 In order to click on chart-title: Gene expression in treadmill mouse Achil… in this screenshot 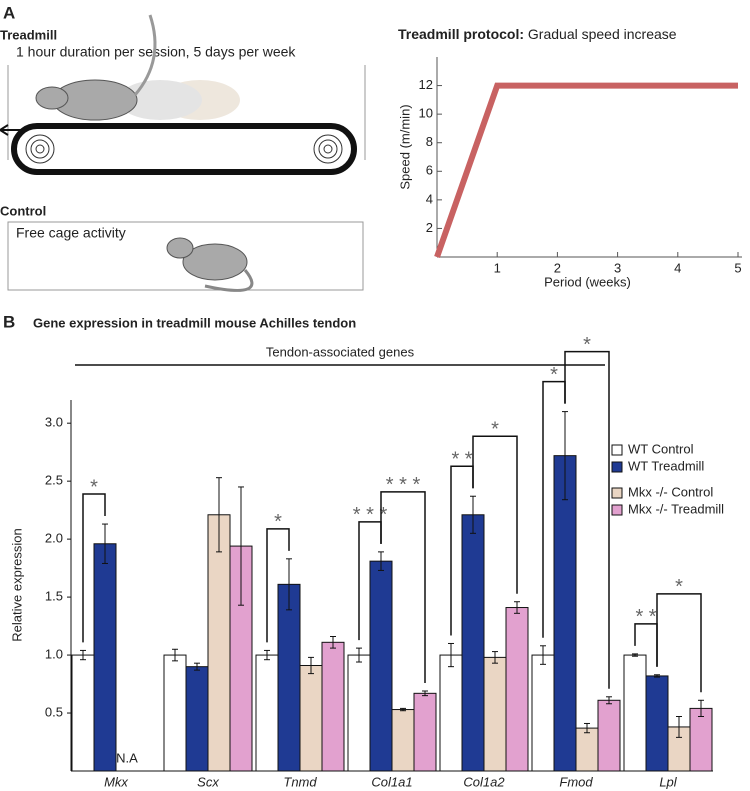, I will do `click(194, 322)`.